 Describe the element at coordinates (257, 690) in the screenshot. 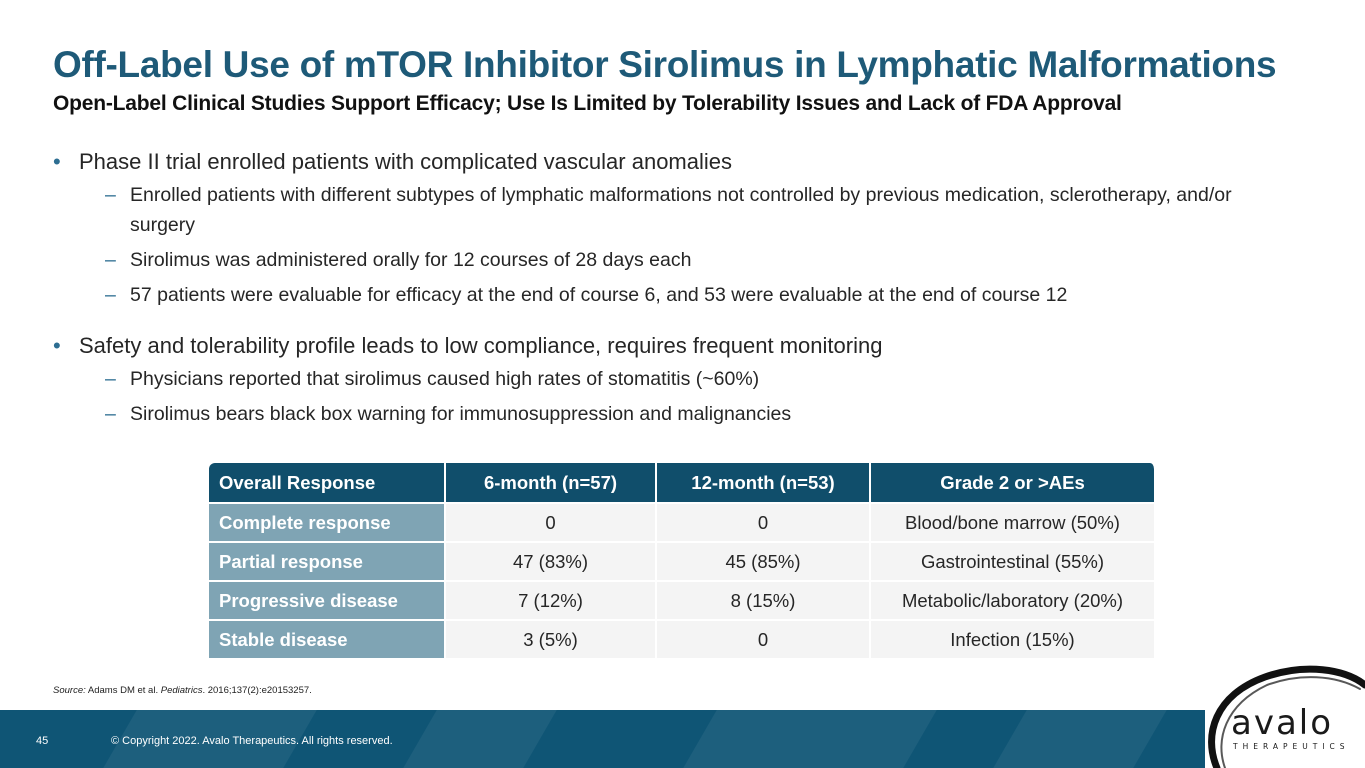

I see `source-details: . 2016;137(2):e20153257.` at that location.